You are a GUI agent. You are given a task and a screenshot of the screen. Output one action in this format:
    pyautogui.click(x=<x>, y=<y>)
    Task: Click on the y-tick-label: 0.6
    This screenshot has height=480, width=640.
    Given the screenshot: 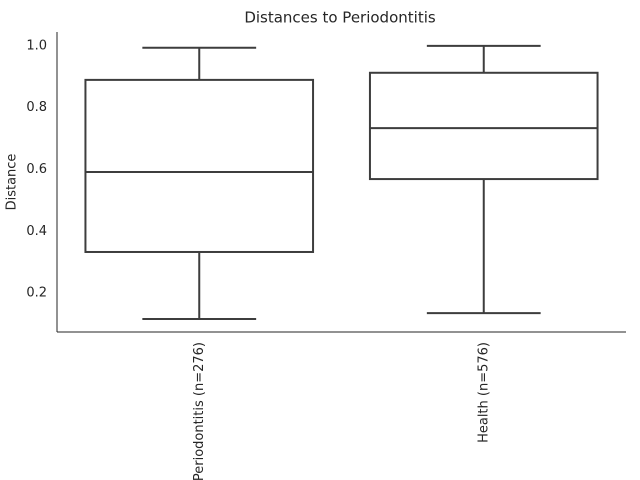 What is the action you would take?
    pyautogui.click(x=36, y=169)
    